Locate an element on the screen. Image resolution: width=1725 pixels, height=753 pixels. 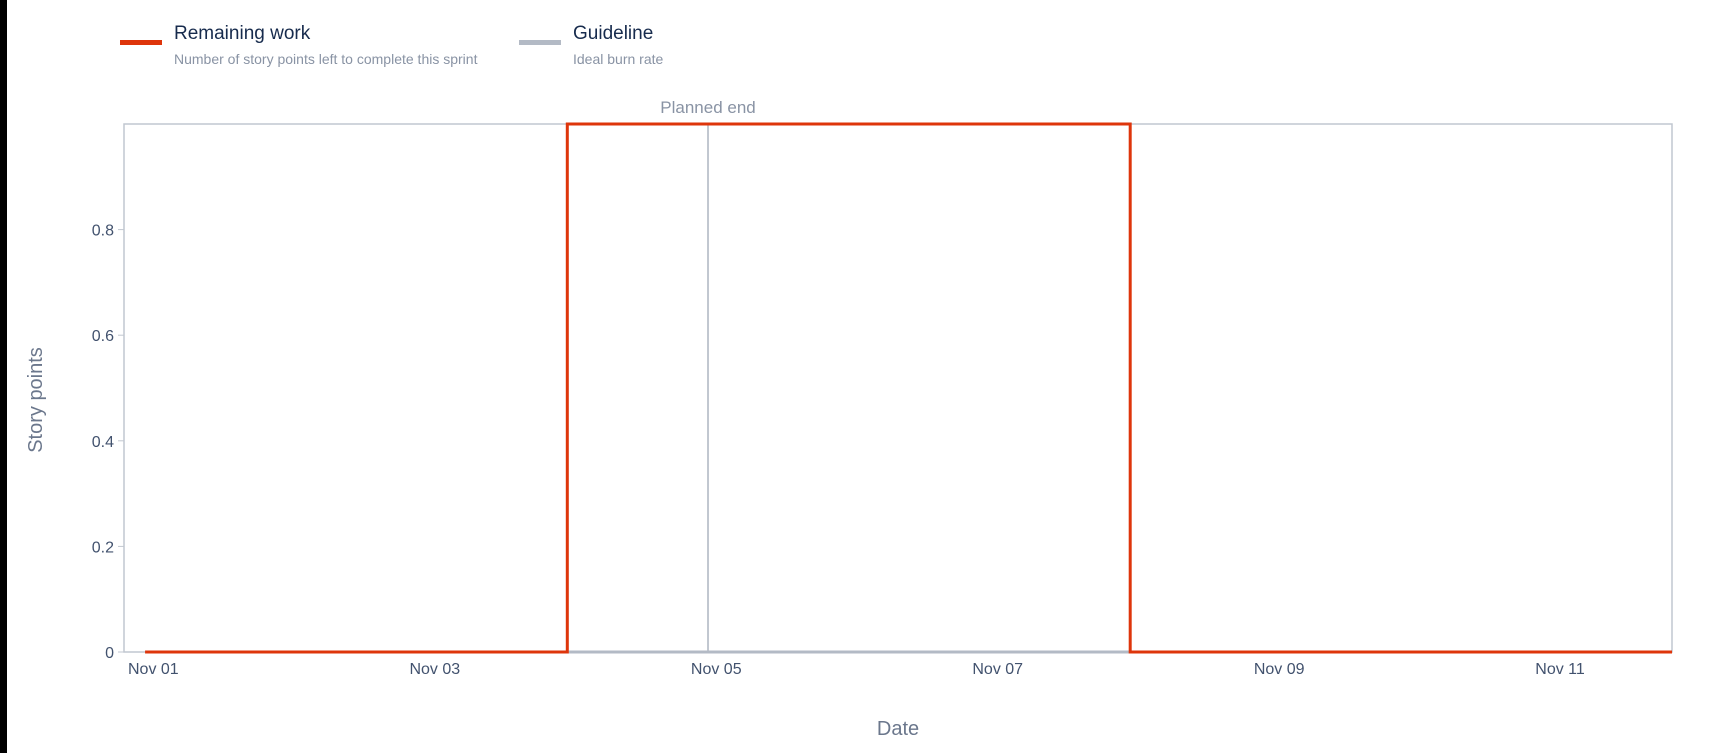
x-tick-label: Nov 07 is located at coordinates (997, 669).